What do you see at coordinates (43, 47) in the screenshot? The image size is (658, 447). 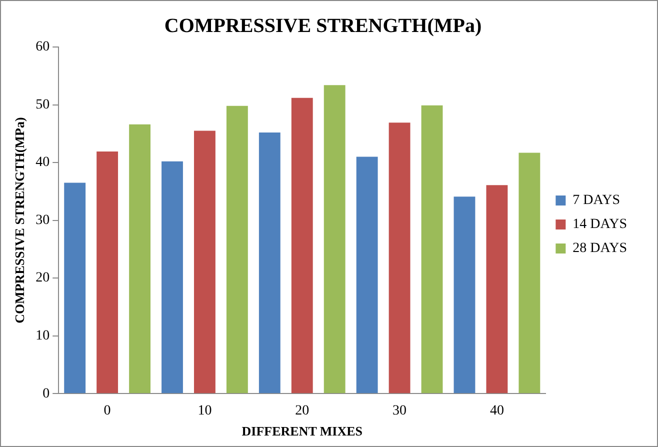 I see `y-tick-label: 60` at bounding box center [43, 47].